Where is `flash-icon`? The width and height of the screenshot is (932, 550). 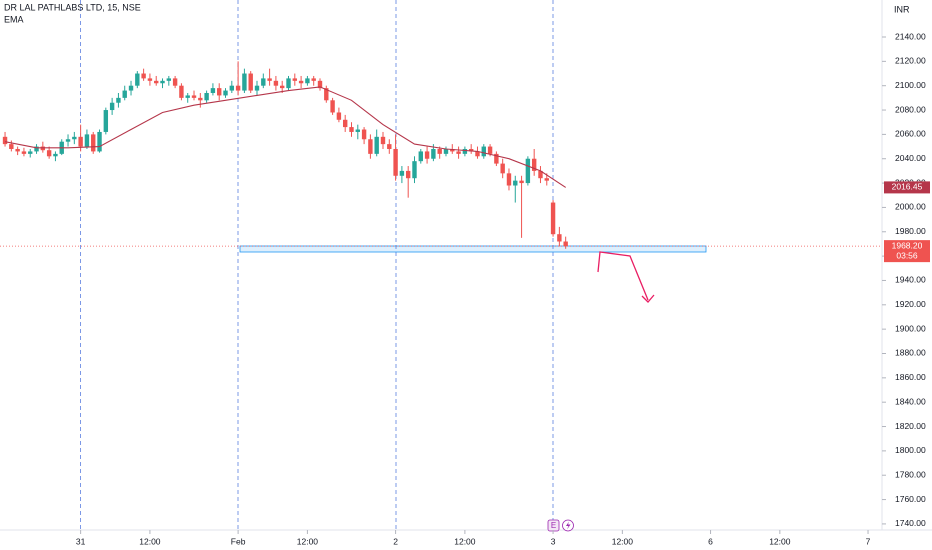 flash-icon is located at coordinates (568, 525).